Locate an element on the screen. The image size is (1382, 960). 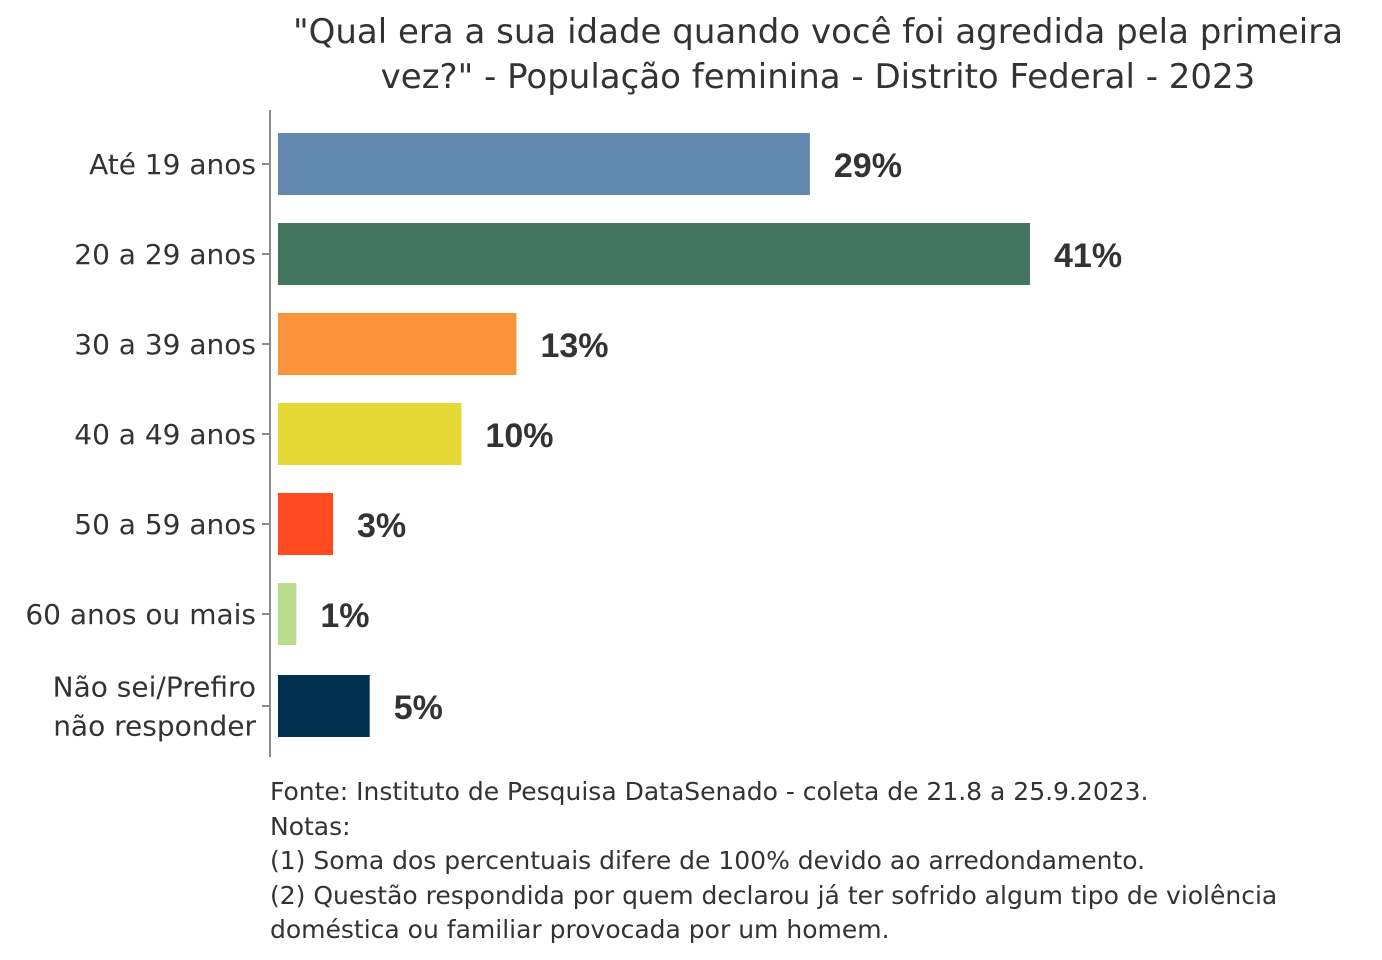
category-label: Não sei/Prefiro is located at coordinates (154, 687).